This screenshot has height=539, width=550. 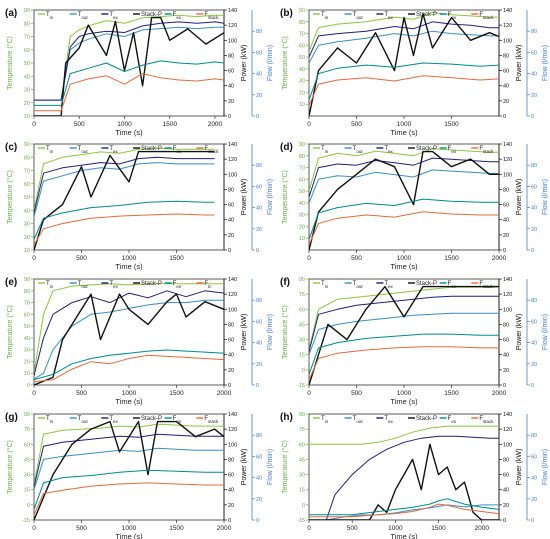 What do you see at coordinates (27, 430) in the screenshot?
I see `y-tick-label-temp: 75` at bounding box center [27, 430].